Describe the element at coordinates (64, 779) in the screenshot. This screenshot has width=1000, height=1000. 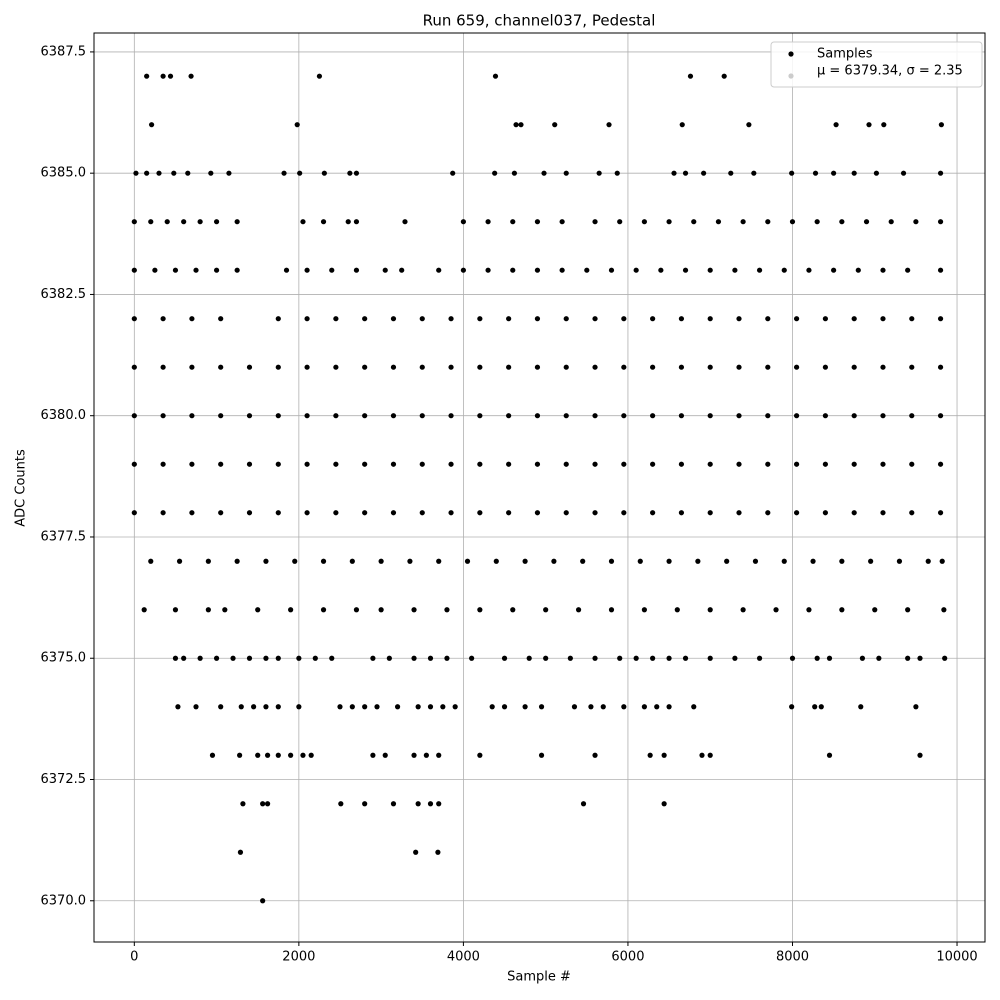
I see `y-tick-label: 6372.5` at that location.